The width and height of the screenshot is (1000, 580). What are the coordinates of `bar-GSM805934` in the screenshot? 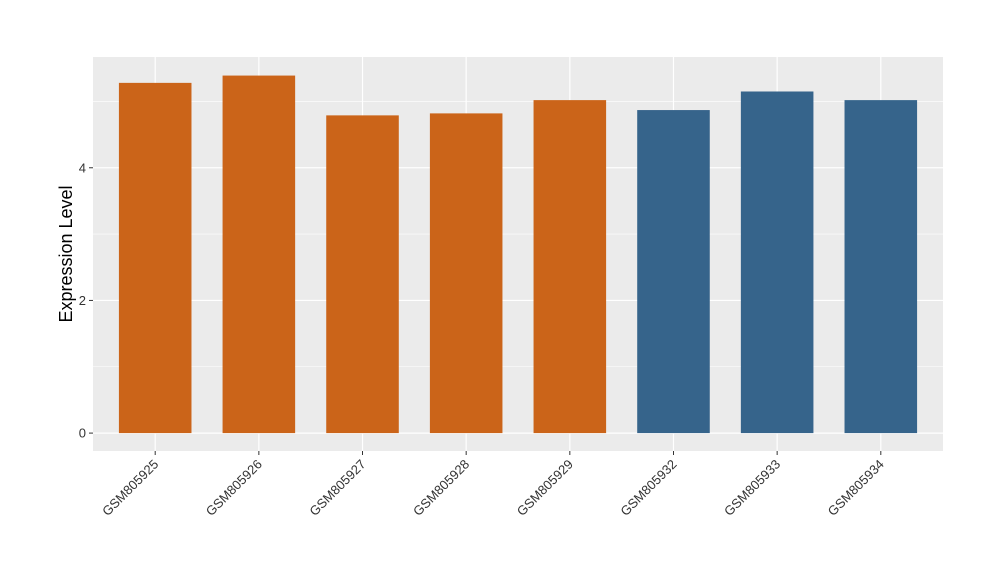 It's located at (881, 267).